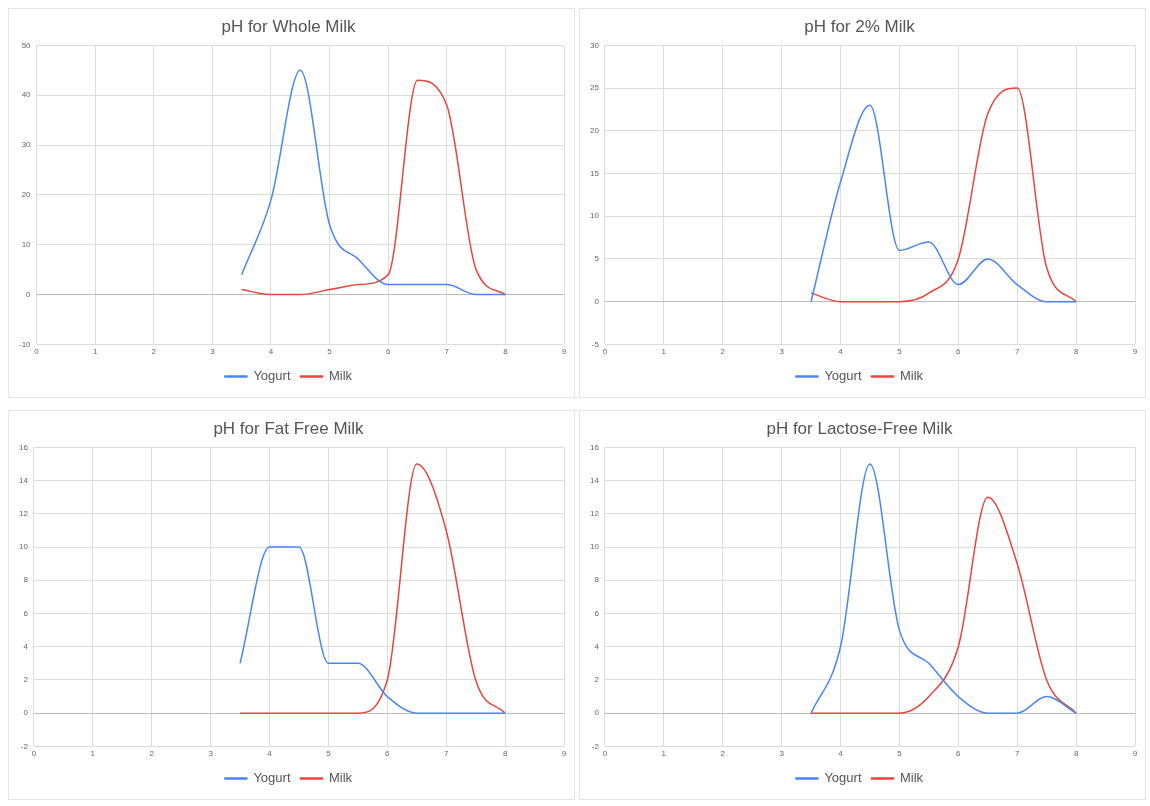  Describe the element at coordinates (860, 428) in the screenshot. I see `chart-title: pH for Lactose-Free Milk` at that location.